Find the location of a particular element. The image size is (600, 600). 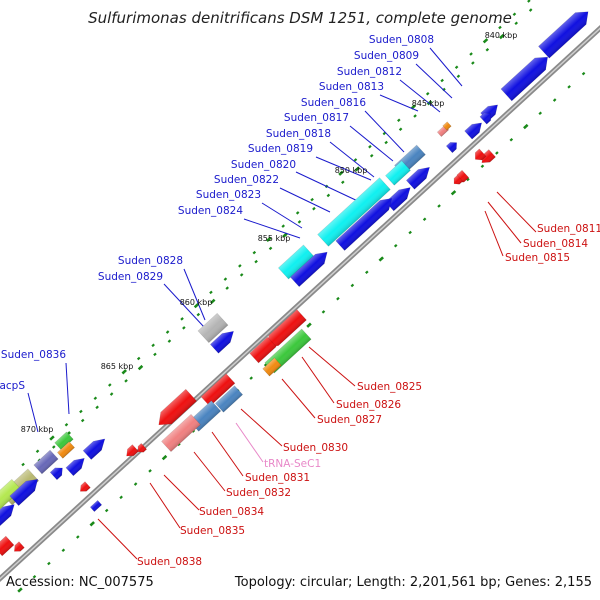

gene-acps-b is located at coordinates (66, 450).